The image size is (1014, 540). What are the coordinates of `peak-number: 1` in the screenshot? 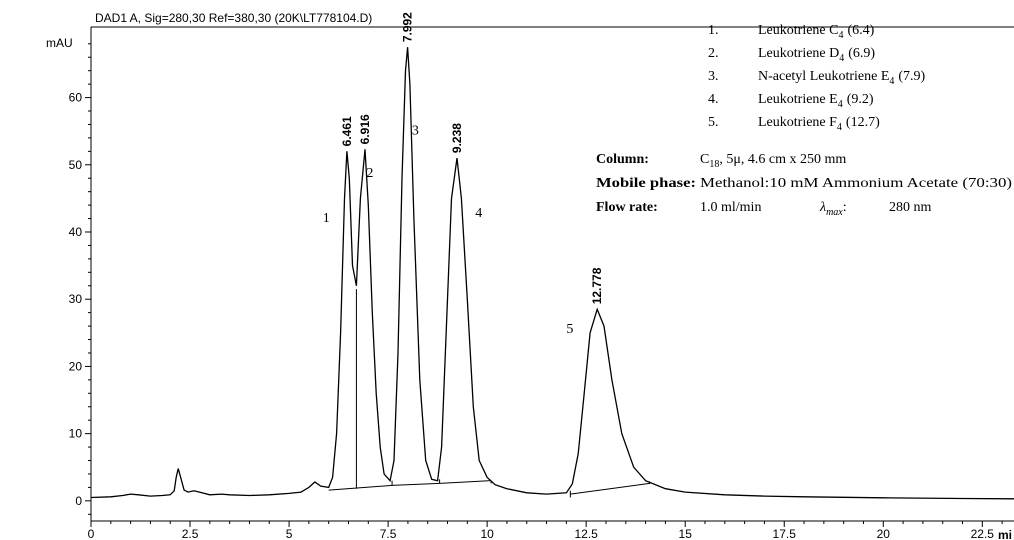 It's located at (326, 218).